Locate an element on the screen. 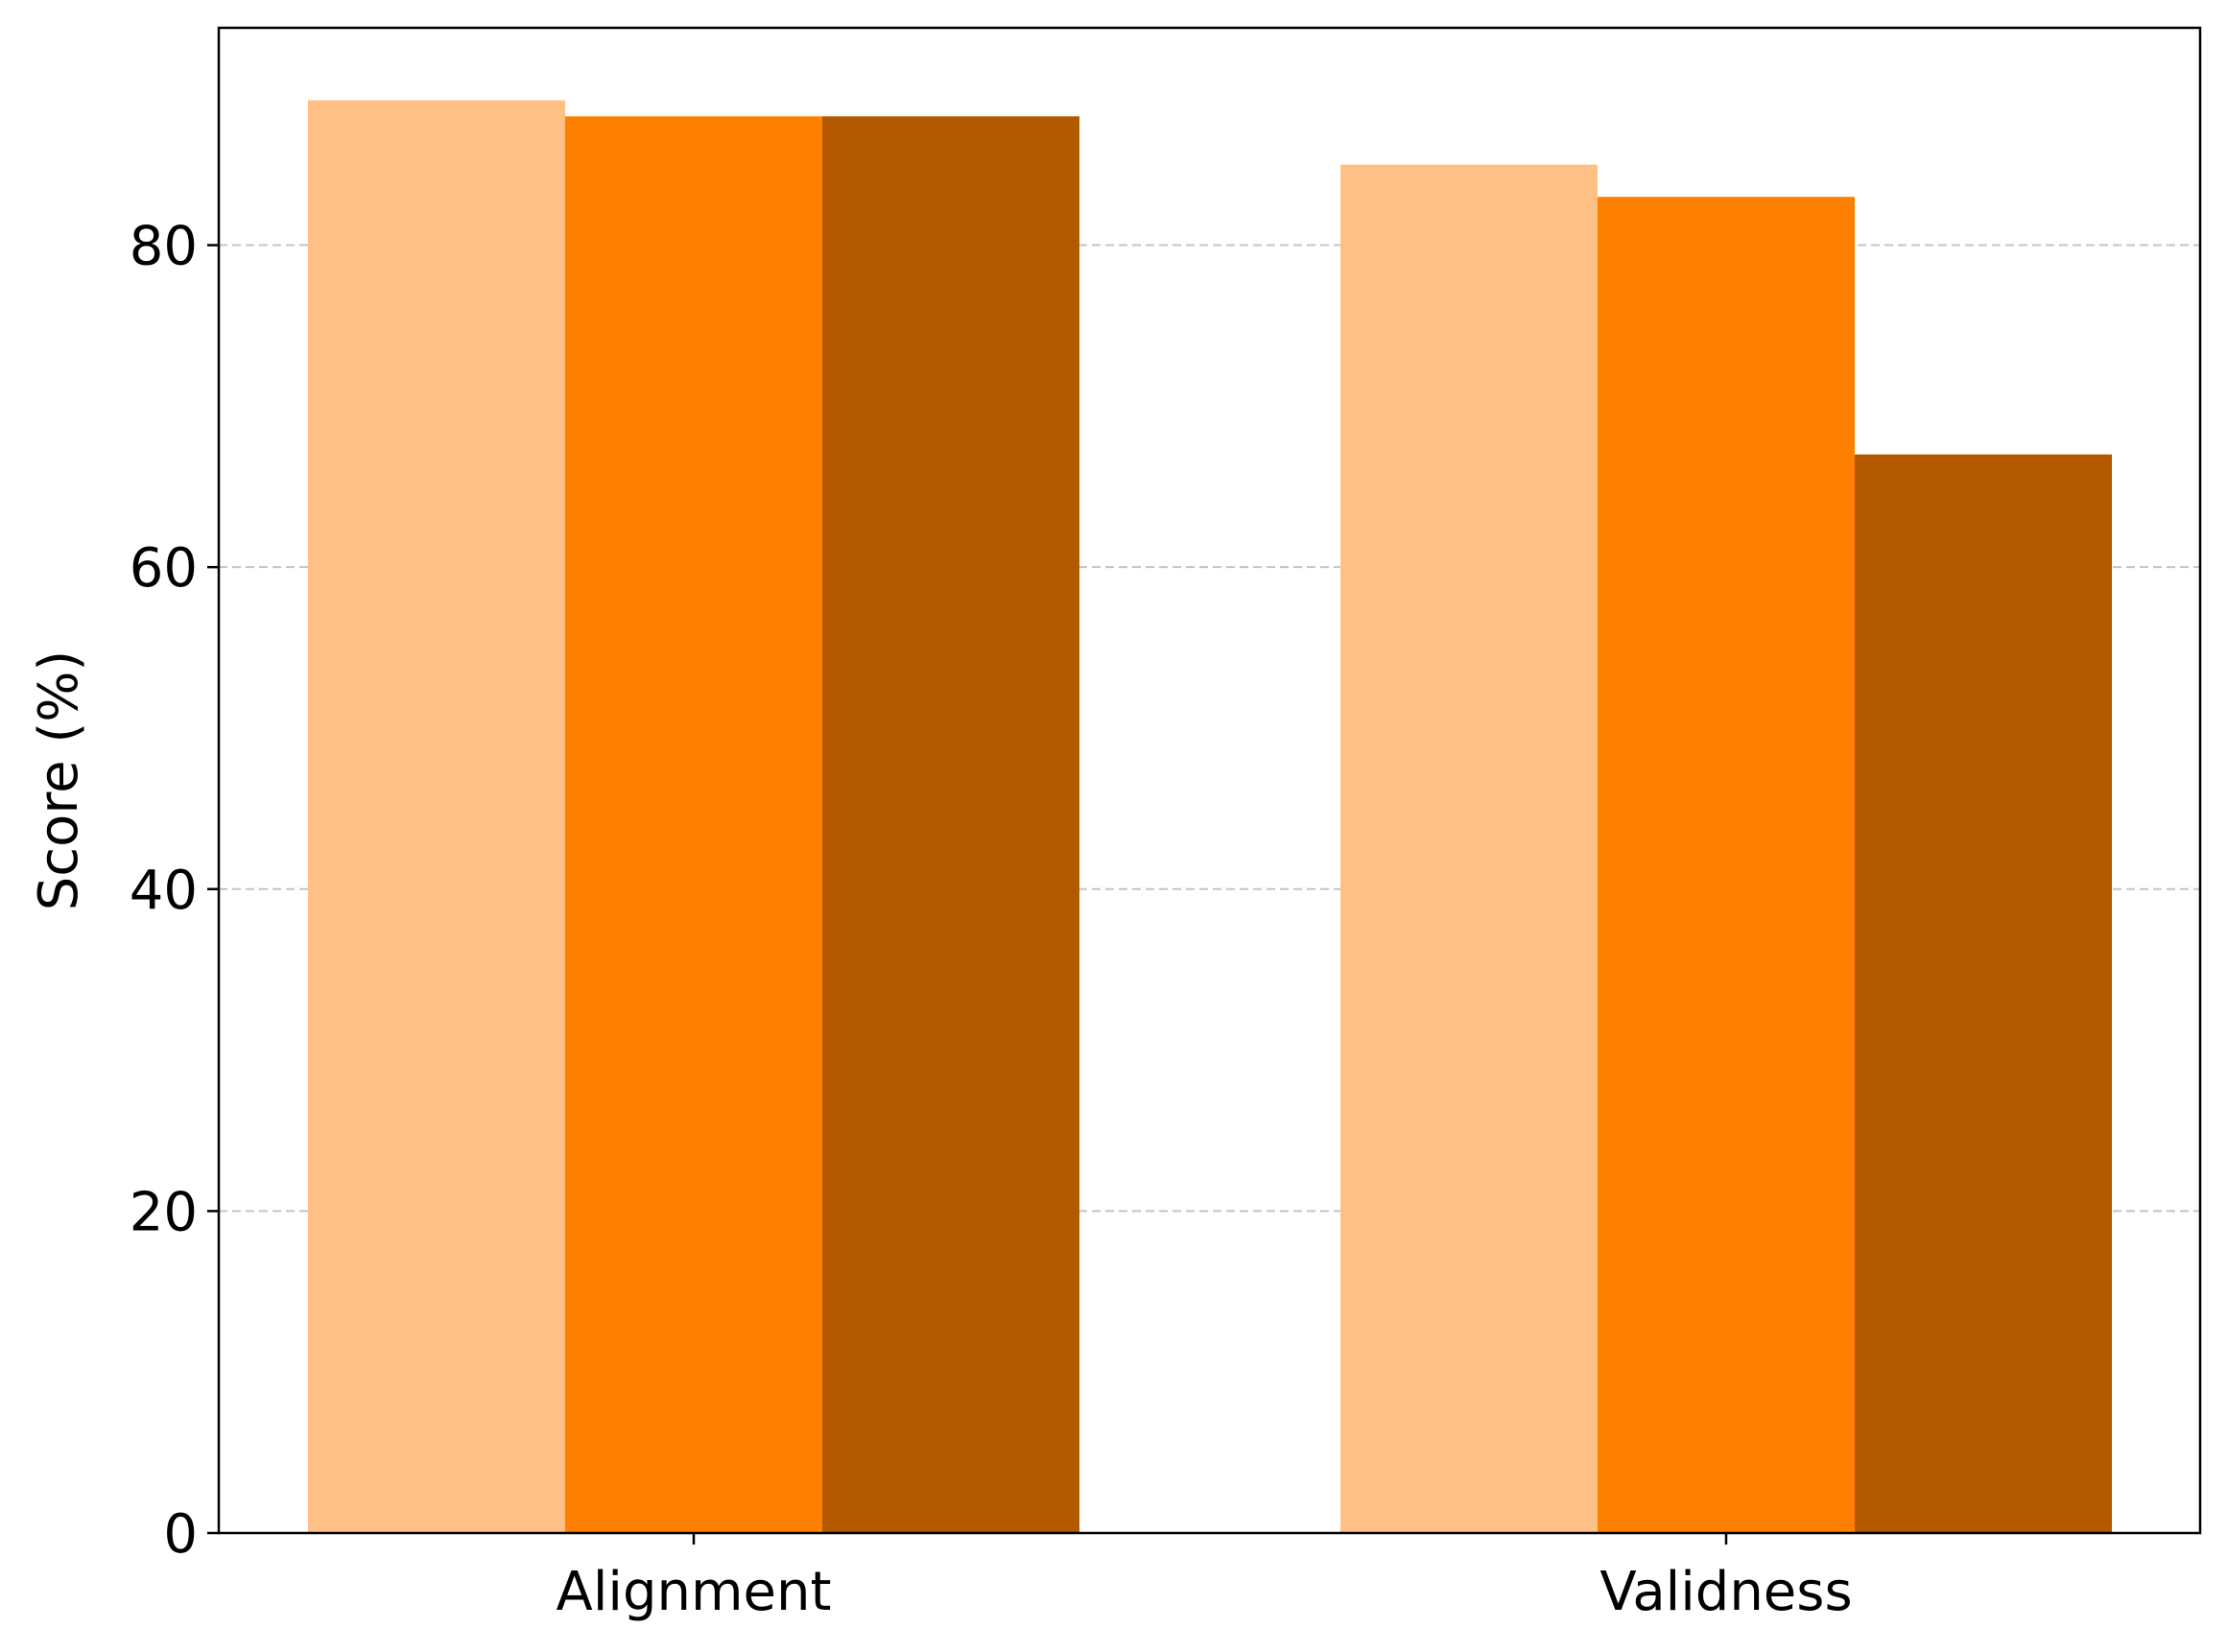 This screenshot has width=2227, height=1652. y-tick-label: 60 is located at coordinates (164, 569).